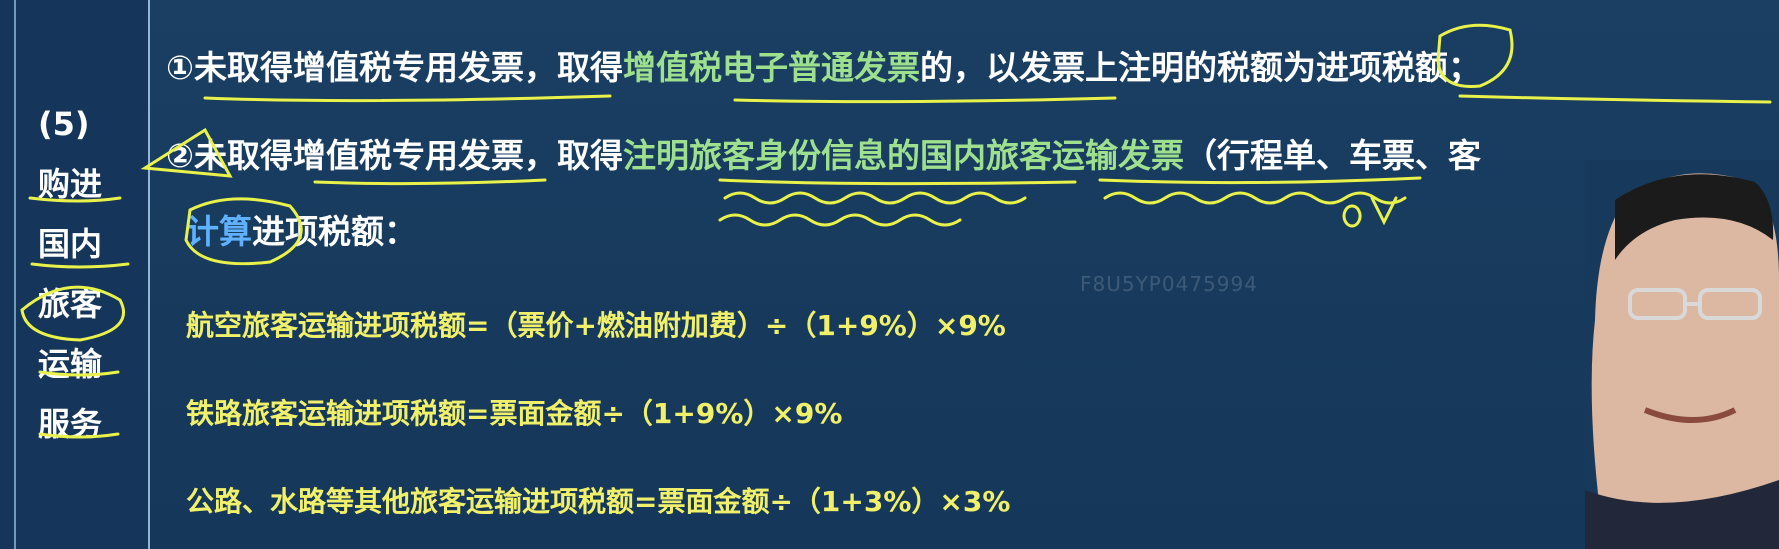 The width and height of the screenshot is (1779, 549). What do you see at coordinates (1068, 67) in the screenshot?
I see `text-segment: 的，以发票上注明的` at bounding box center [1068, 67].